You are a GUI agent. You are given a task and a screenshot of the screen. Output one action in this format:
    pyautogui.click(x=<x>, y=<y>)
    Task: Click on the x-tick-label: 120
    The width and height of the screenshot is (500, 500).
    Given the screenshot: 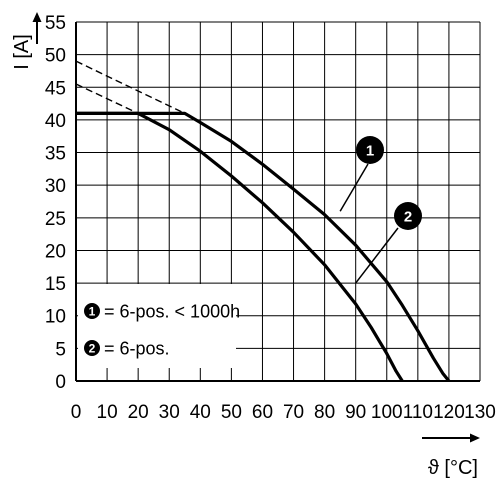 What is the action you would take?
    pyautogui.click(x=449, y=412)
    